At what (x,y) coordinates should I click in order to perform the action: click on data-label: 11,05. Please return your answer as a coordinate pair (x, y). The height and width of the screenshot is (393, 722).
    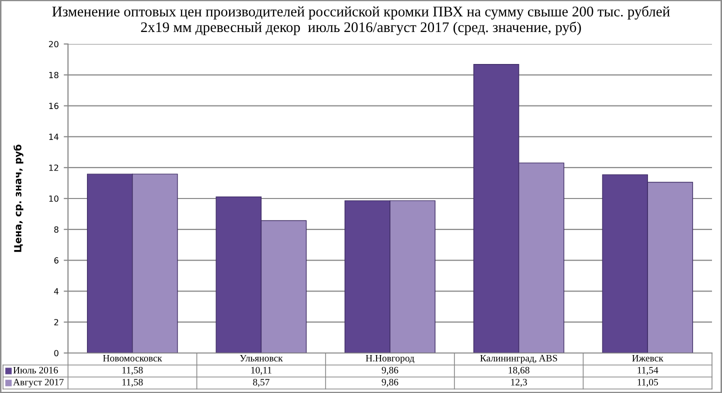
    Looking at the image, I should click on (648, 382).